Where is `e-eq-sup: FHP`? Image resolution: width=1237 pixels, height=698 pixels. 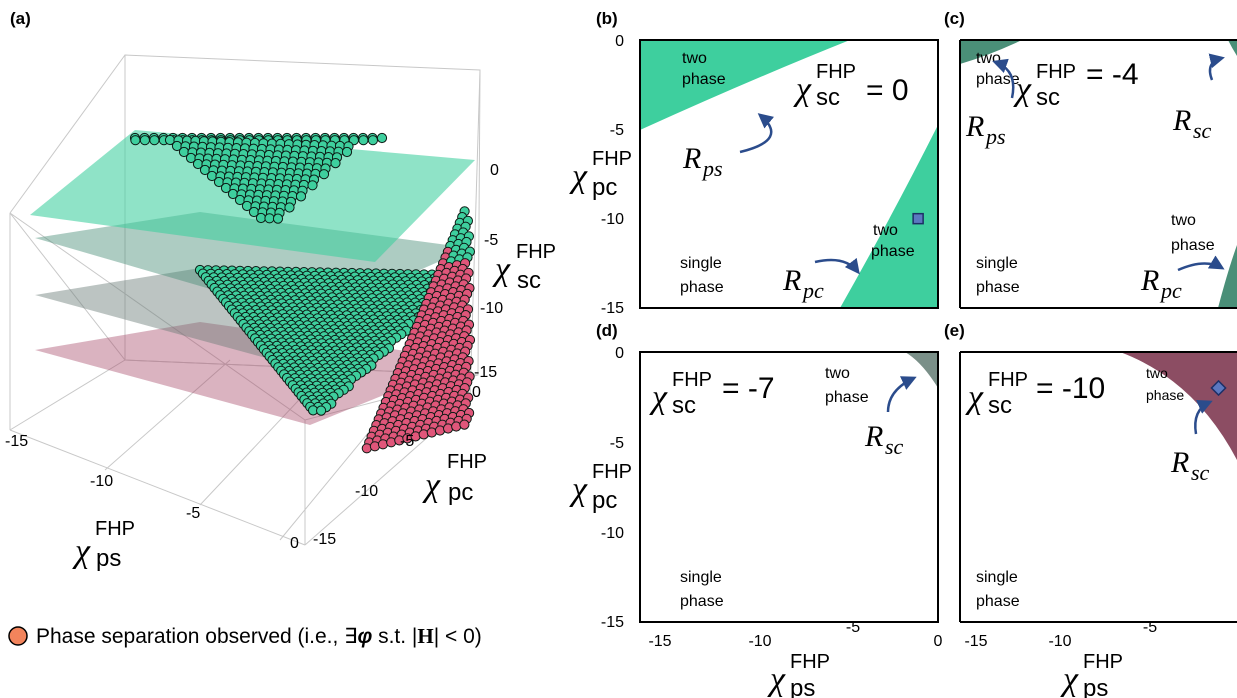
e-eq-sup: FHP is located at coordinates (1008, 380).